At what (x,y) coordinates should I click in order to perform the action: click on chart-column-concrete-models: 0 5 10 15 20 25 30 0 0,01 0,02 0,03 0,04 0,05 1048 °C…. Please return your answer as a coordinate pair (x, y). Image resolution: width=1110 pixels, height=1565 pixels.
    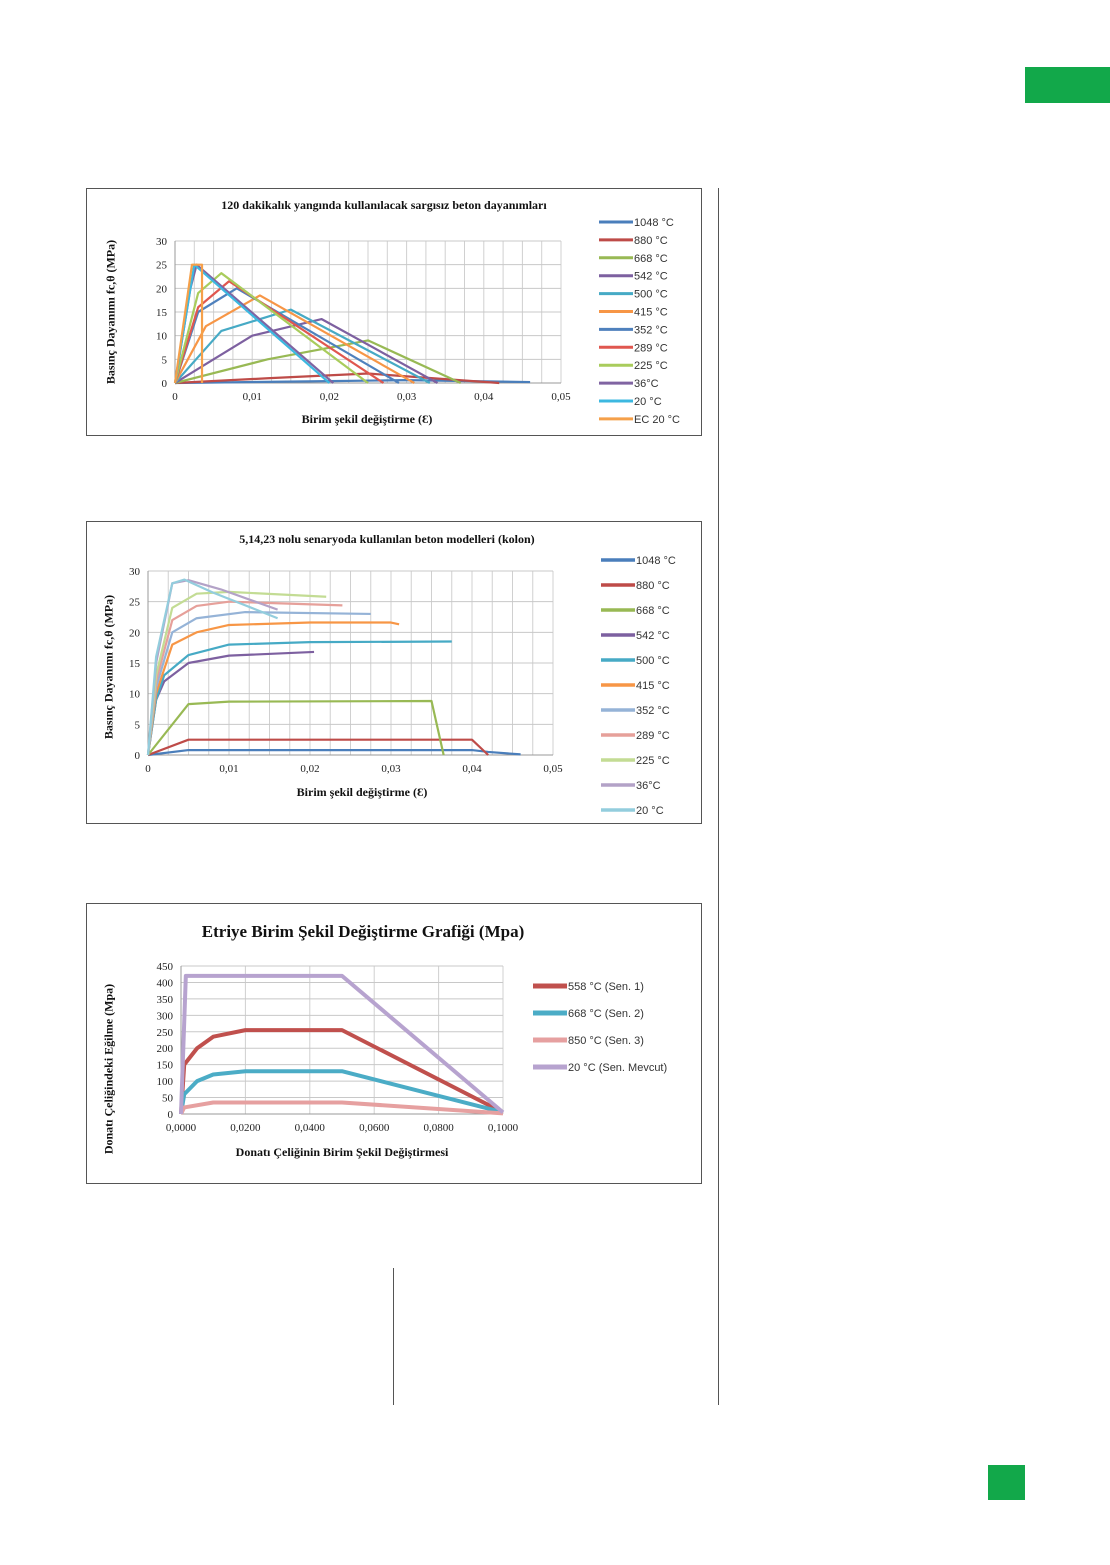
    Looking at the image, I should click on (394, 672).